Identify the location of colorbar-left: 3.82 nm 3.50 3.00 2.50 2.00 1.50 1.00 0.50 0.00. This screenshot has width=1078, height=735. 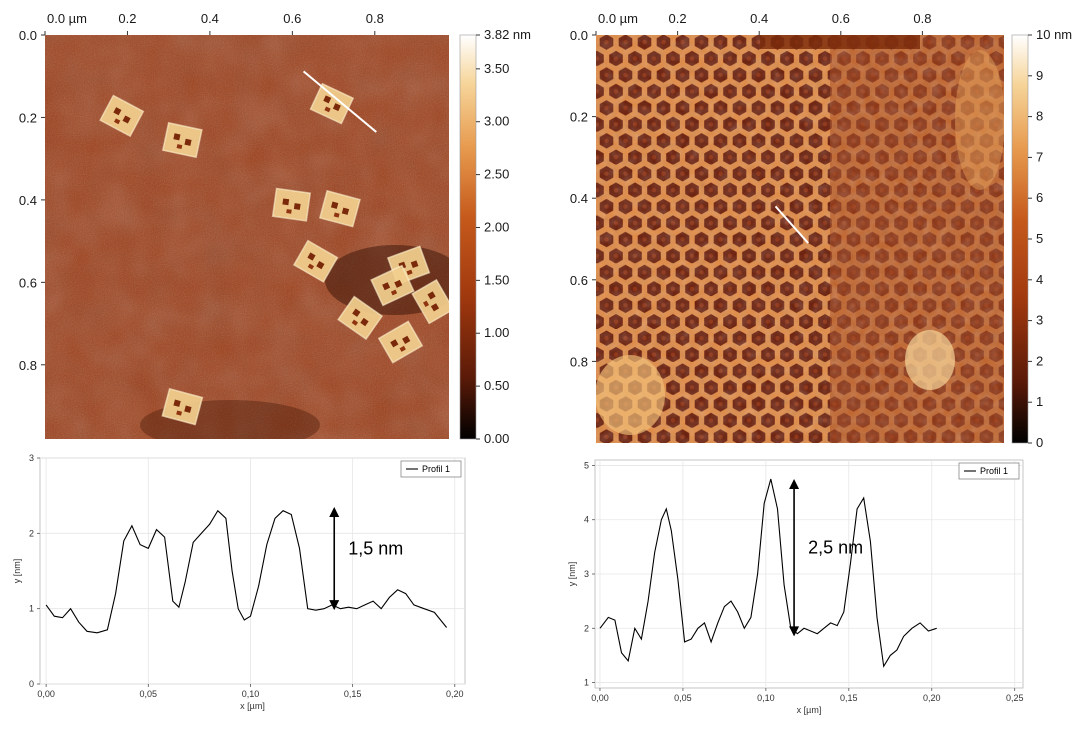
(495, 236).